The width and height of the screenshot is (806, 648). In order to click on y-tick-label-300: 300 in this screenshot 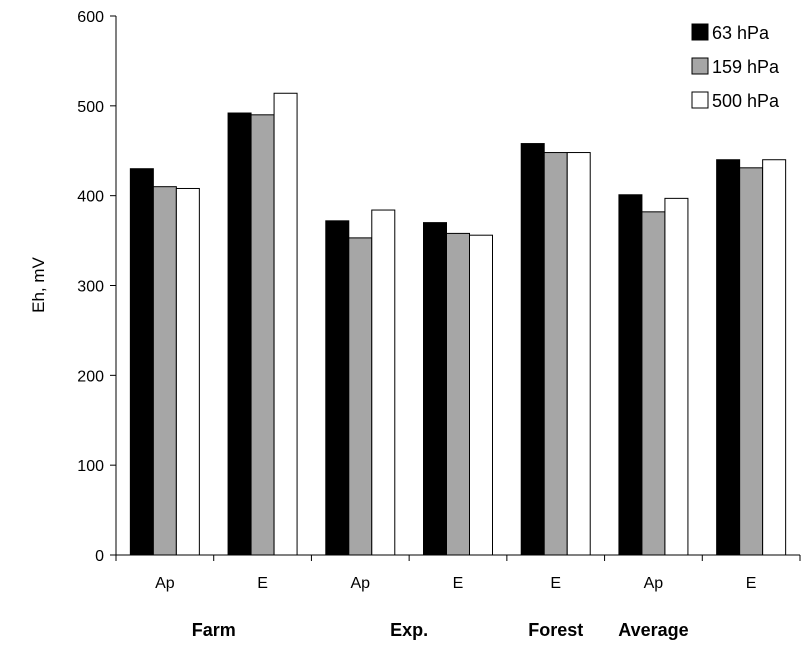, I will do `click(90, 287)`.